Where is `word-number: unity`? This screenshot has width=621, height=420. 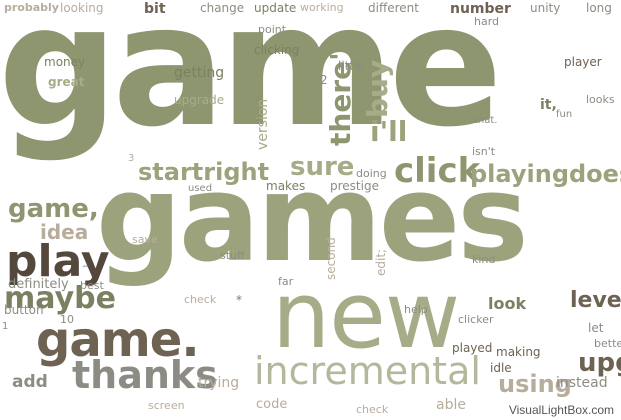 word-number: unity is located at coordinates (545, 8).